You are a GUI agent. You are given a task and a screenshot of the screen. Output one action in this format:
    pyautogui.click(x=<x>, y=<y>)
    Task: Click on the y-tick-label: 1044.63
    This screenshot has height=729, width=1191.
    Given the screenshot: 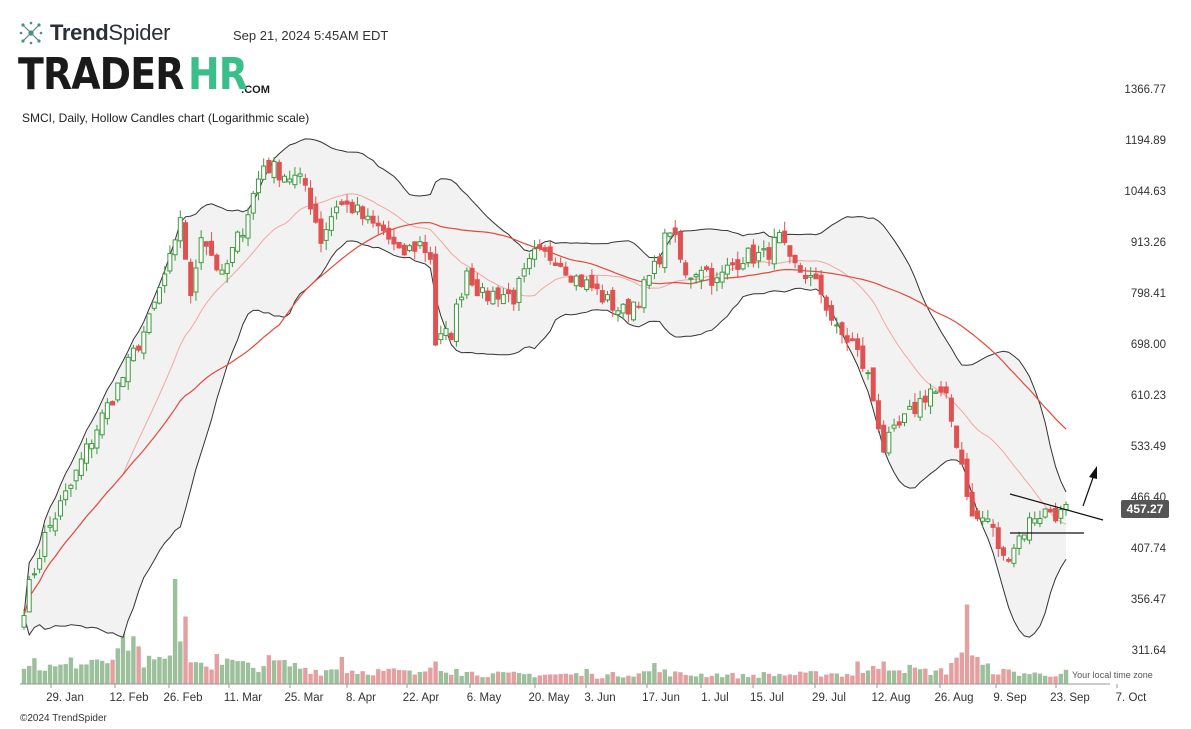 What is the action you would take?
    pyautogui.click(x=1145, y=192)
    